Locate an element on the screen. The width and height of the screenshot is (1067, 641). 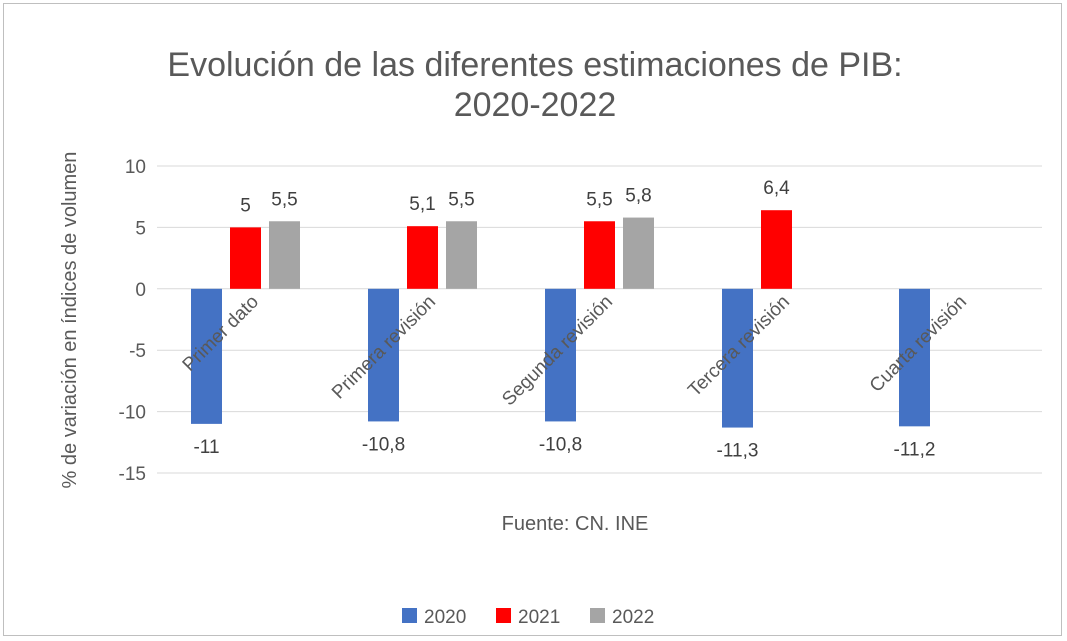
source-note: Fuente: CN. INE is located at coordinates (575, 524).